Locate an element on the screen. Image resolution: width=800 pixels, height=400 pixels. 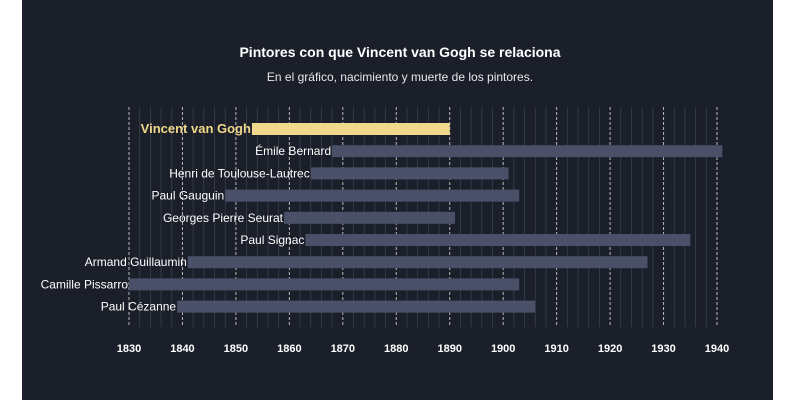
x-tick-label: 1940 is located at coordinates (717, 349).